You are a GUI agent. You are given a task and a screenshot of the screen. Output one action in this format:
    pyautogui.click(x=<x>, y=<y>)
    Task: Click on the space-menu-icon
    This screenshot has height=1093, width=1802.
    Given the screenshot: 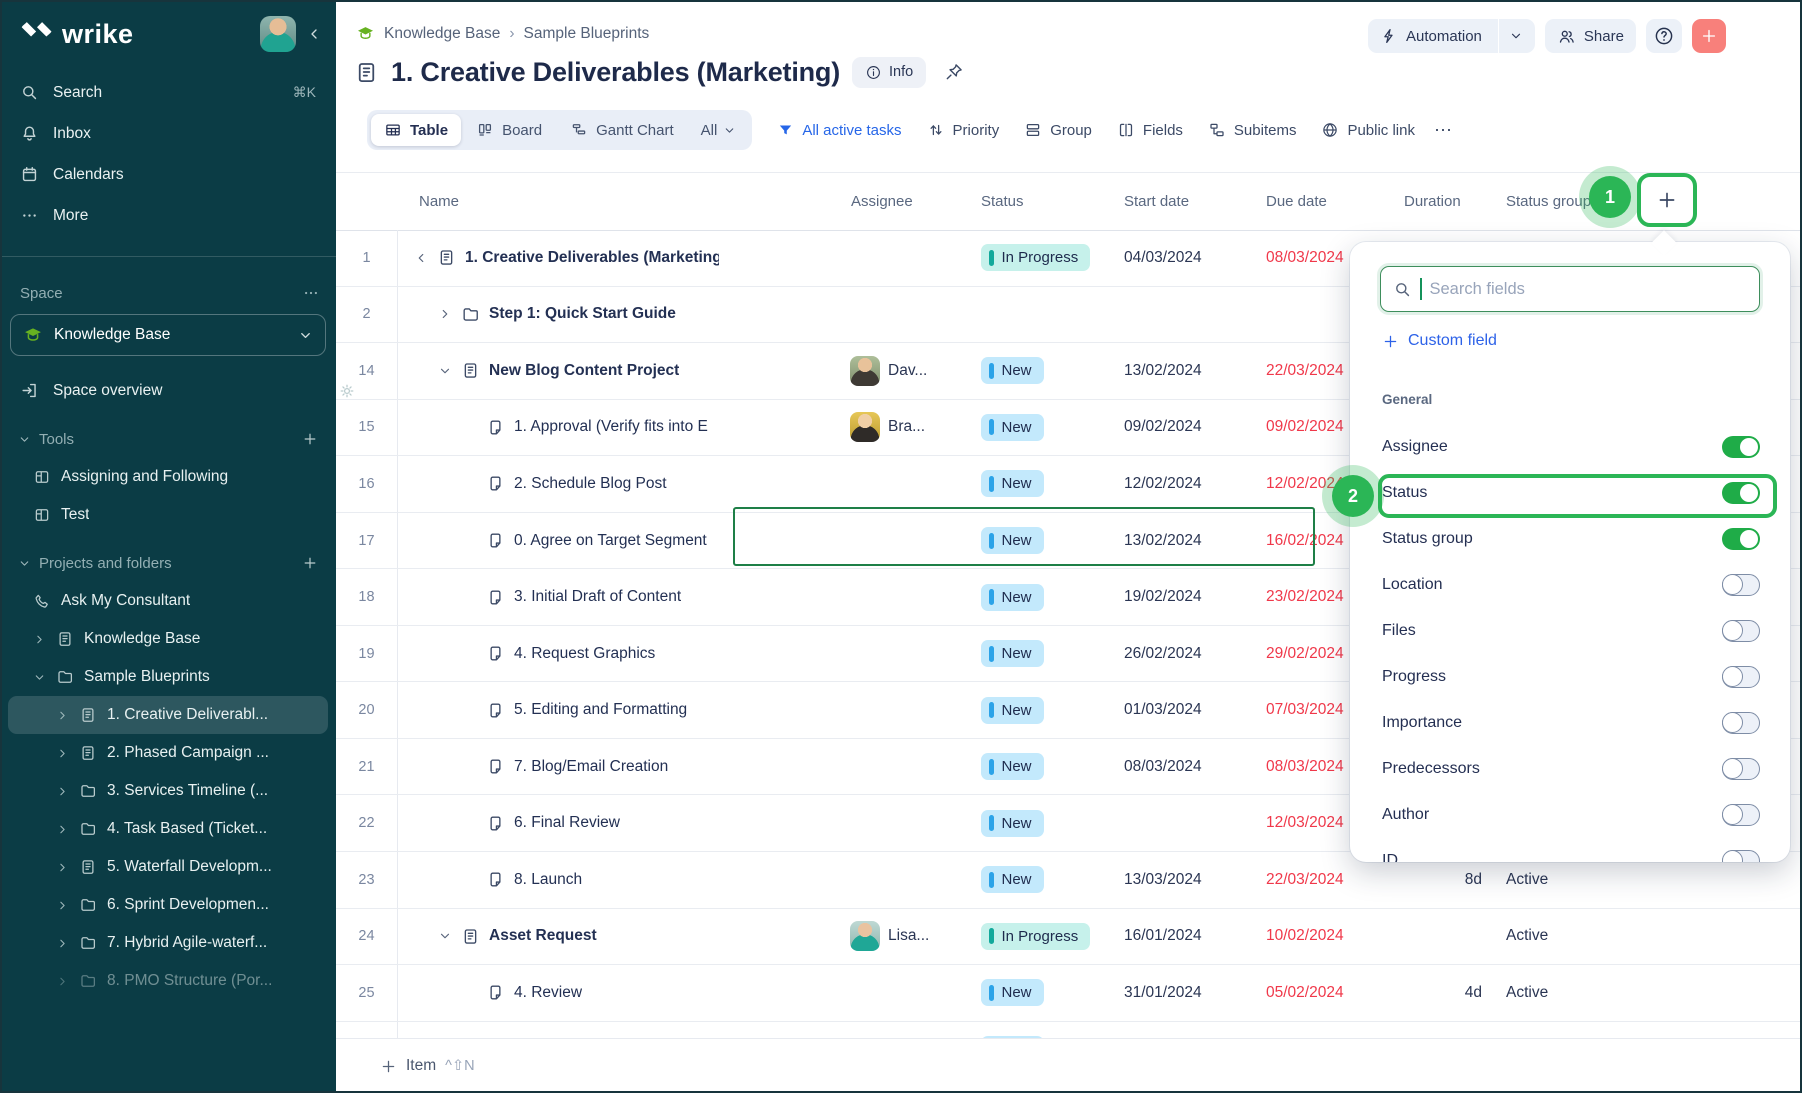 What is the action you would take?
    pyautogui.click(x=311, y=293)
    